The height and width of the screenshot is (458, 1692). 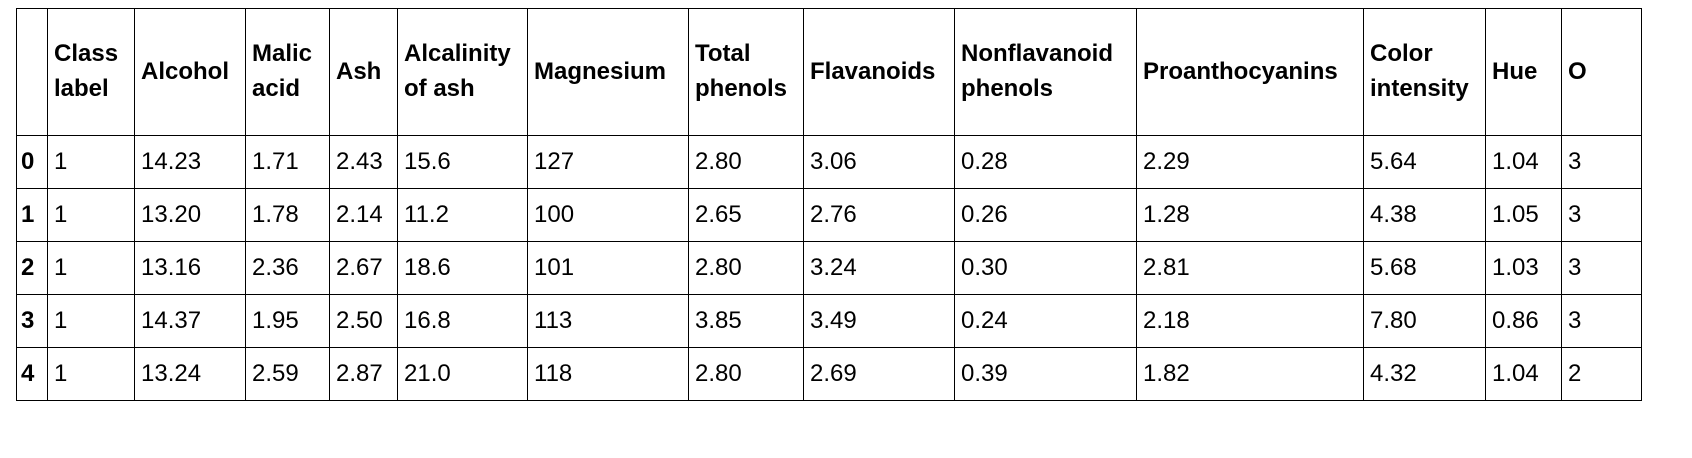 I want to click on table-cell: 2.76, so click(x=879, y=215).